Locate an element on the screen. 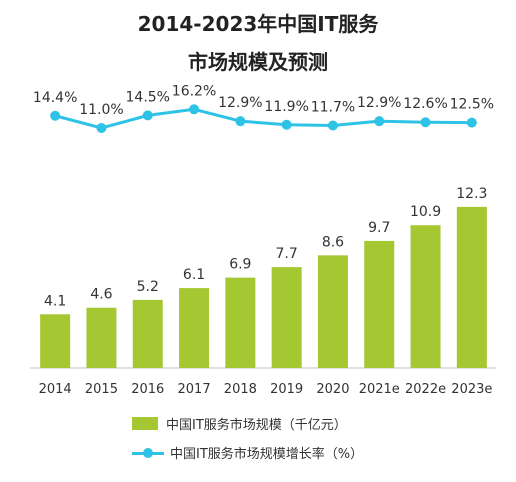 The image size is (516, 482). bar-2018 is located at coordinates (240, 322).